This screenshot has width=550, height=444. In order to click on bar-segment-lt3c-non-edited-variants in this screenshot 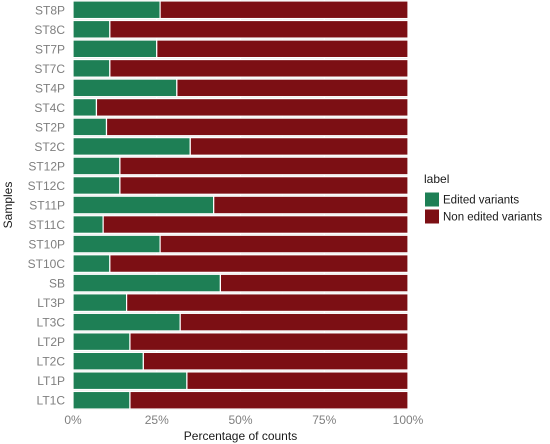, I will do `click(294, 322)`.